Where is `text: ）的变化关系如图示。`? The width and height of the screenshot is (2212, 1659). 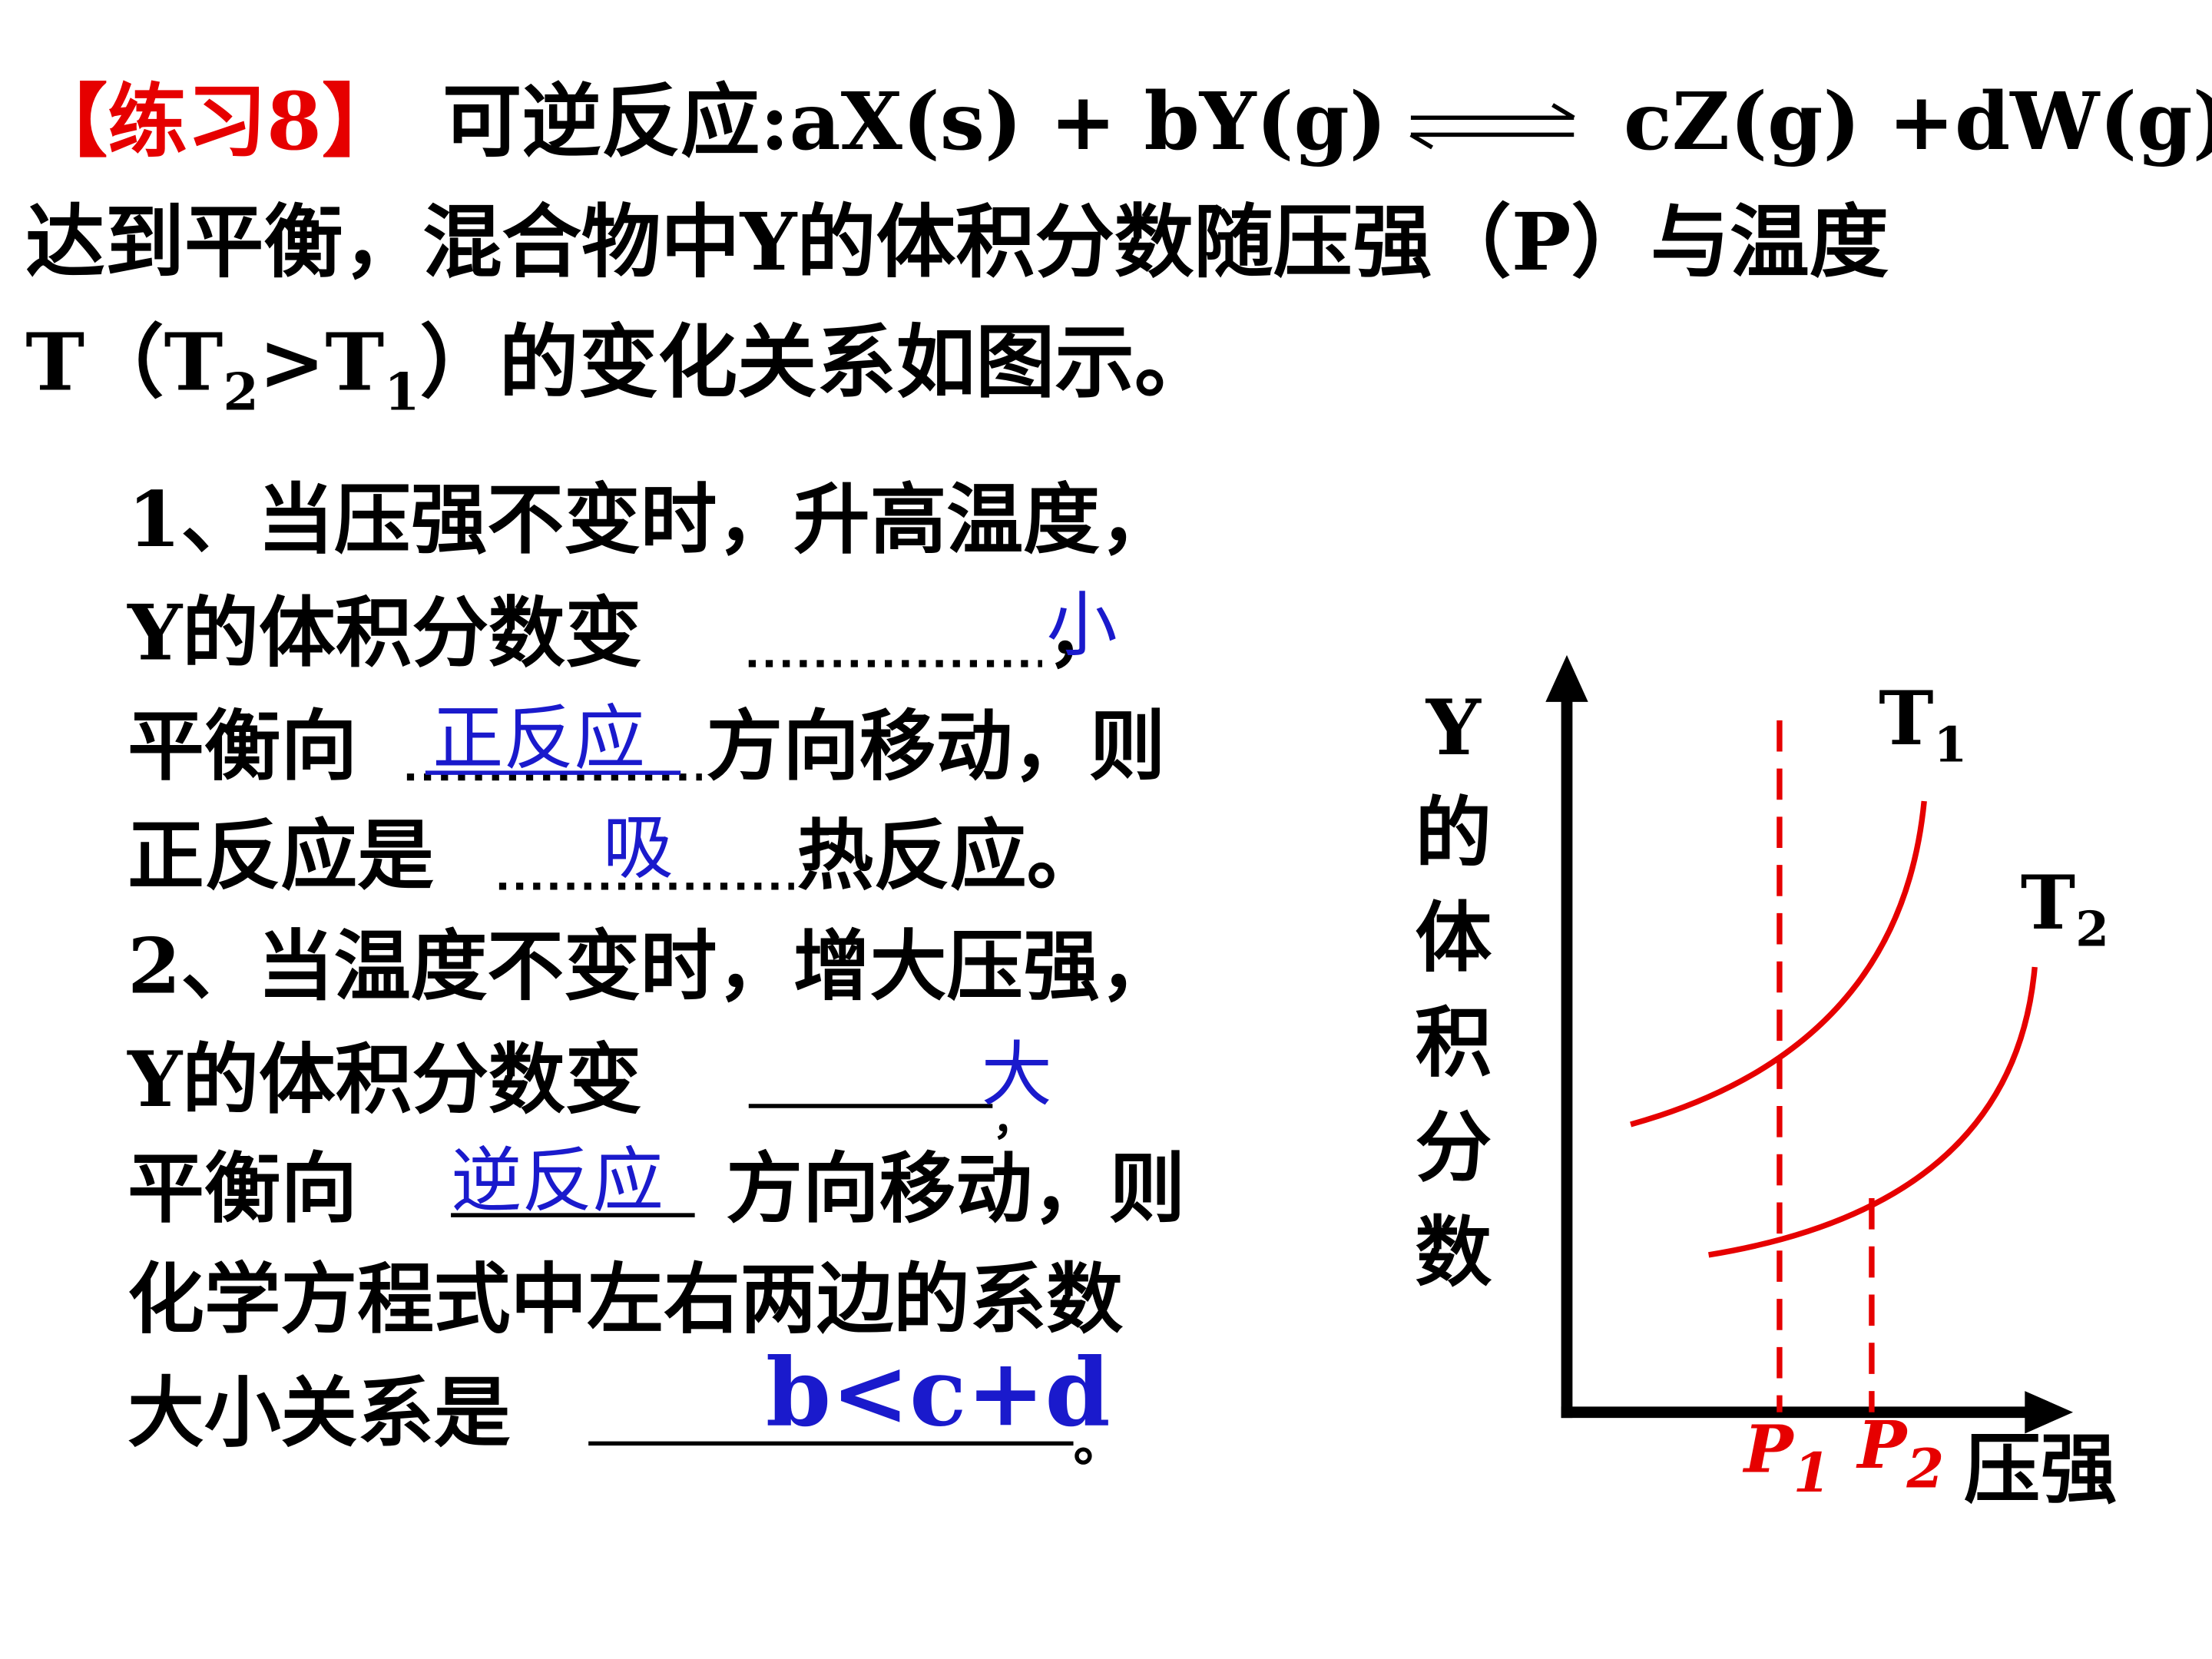 text: ）的变化关系如图示。 is located at coordinates (817, 362).